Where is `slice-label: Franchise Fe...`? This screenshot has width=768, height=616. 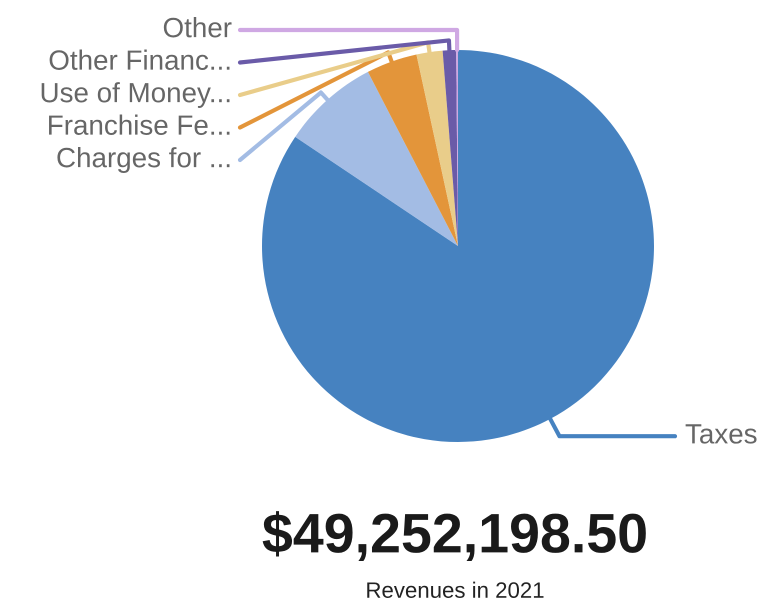 slice-label: Franchise Fe... is located at coordinates (139, 124).